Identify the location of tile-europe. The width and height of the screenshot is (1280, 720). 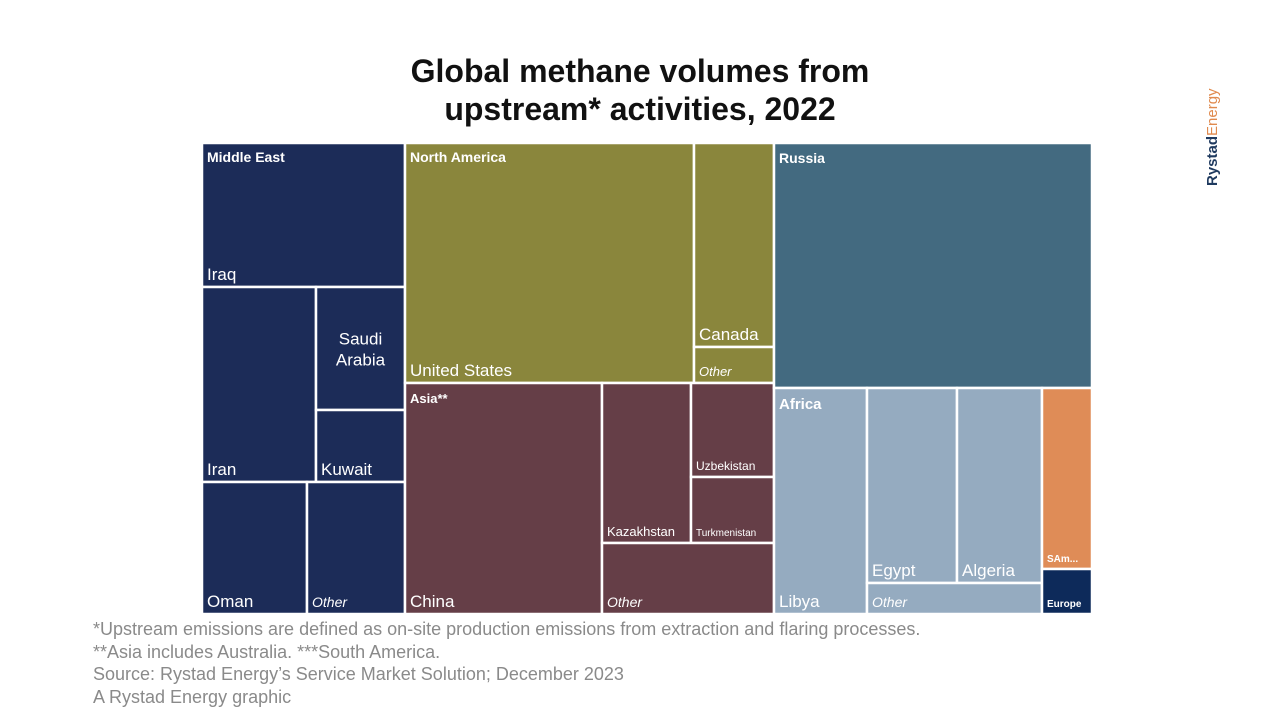
(1067, 591).